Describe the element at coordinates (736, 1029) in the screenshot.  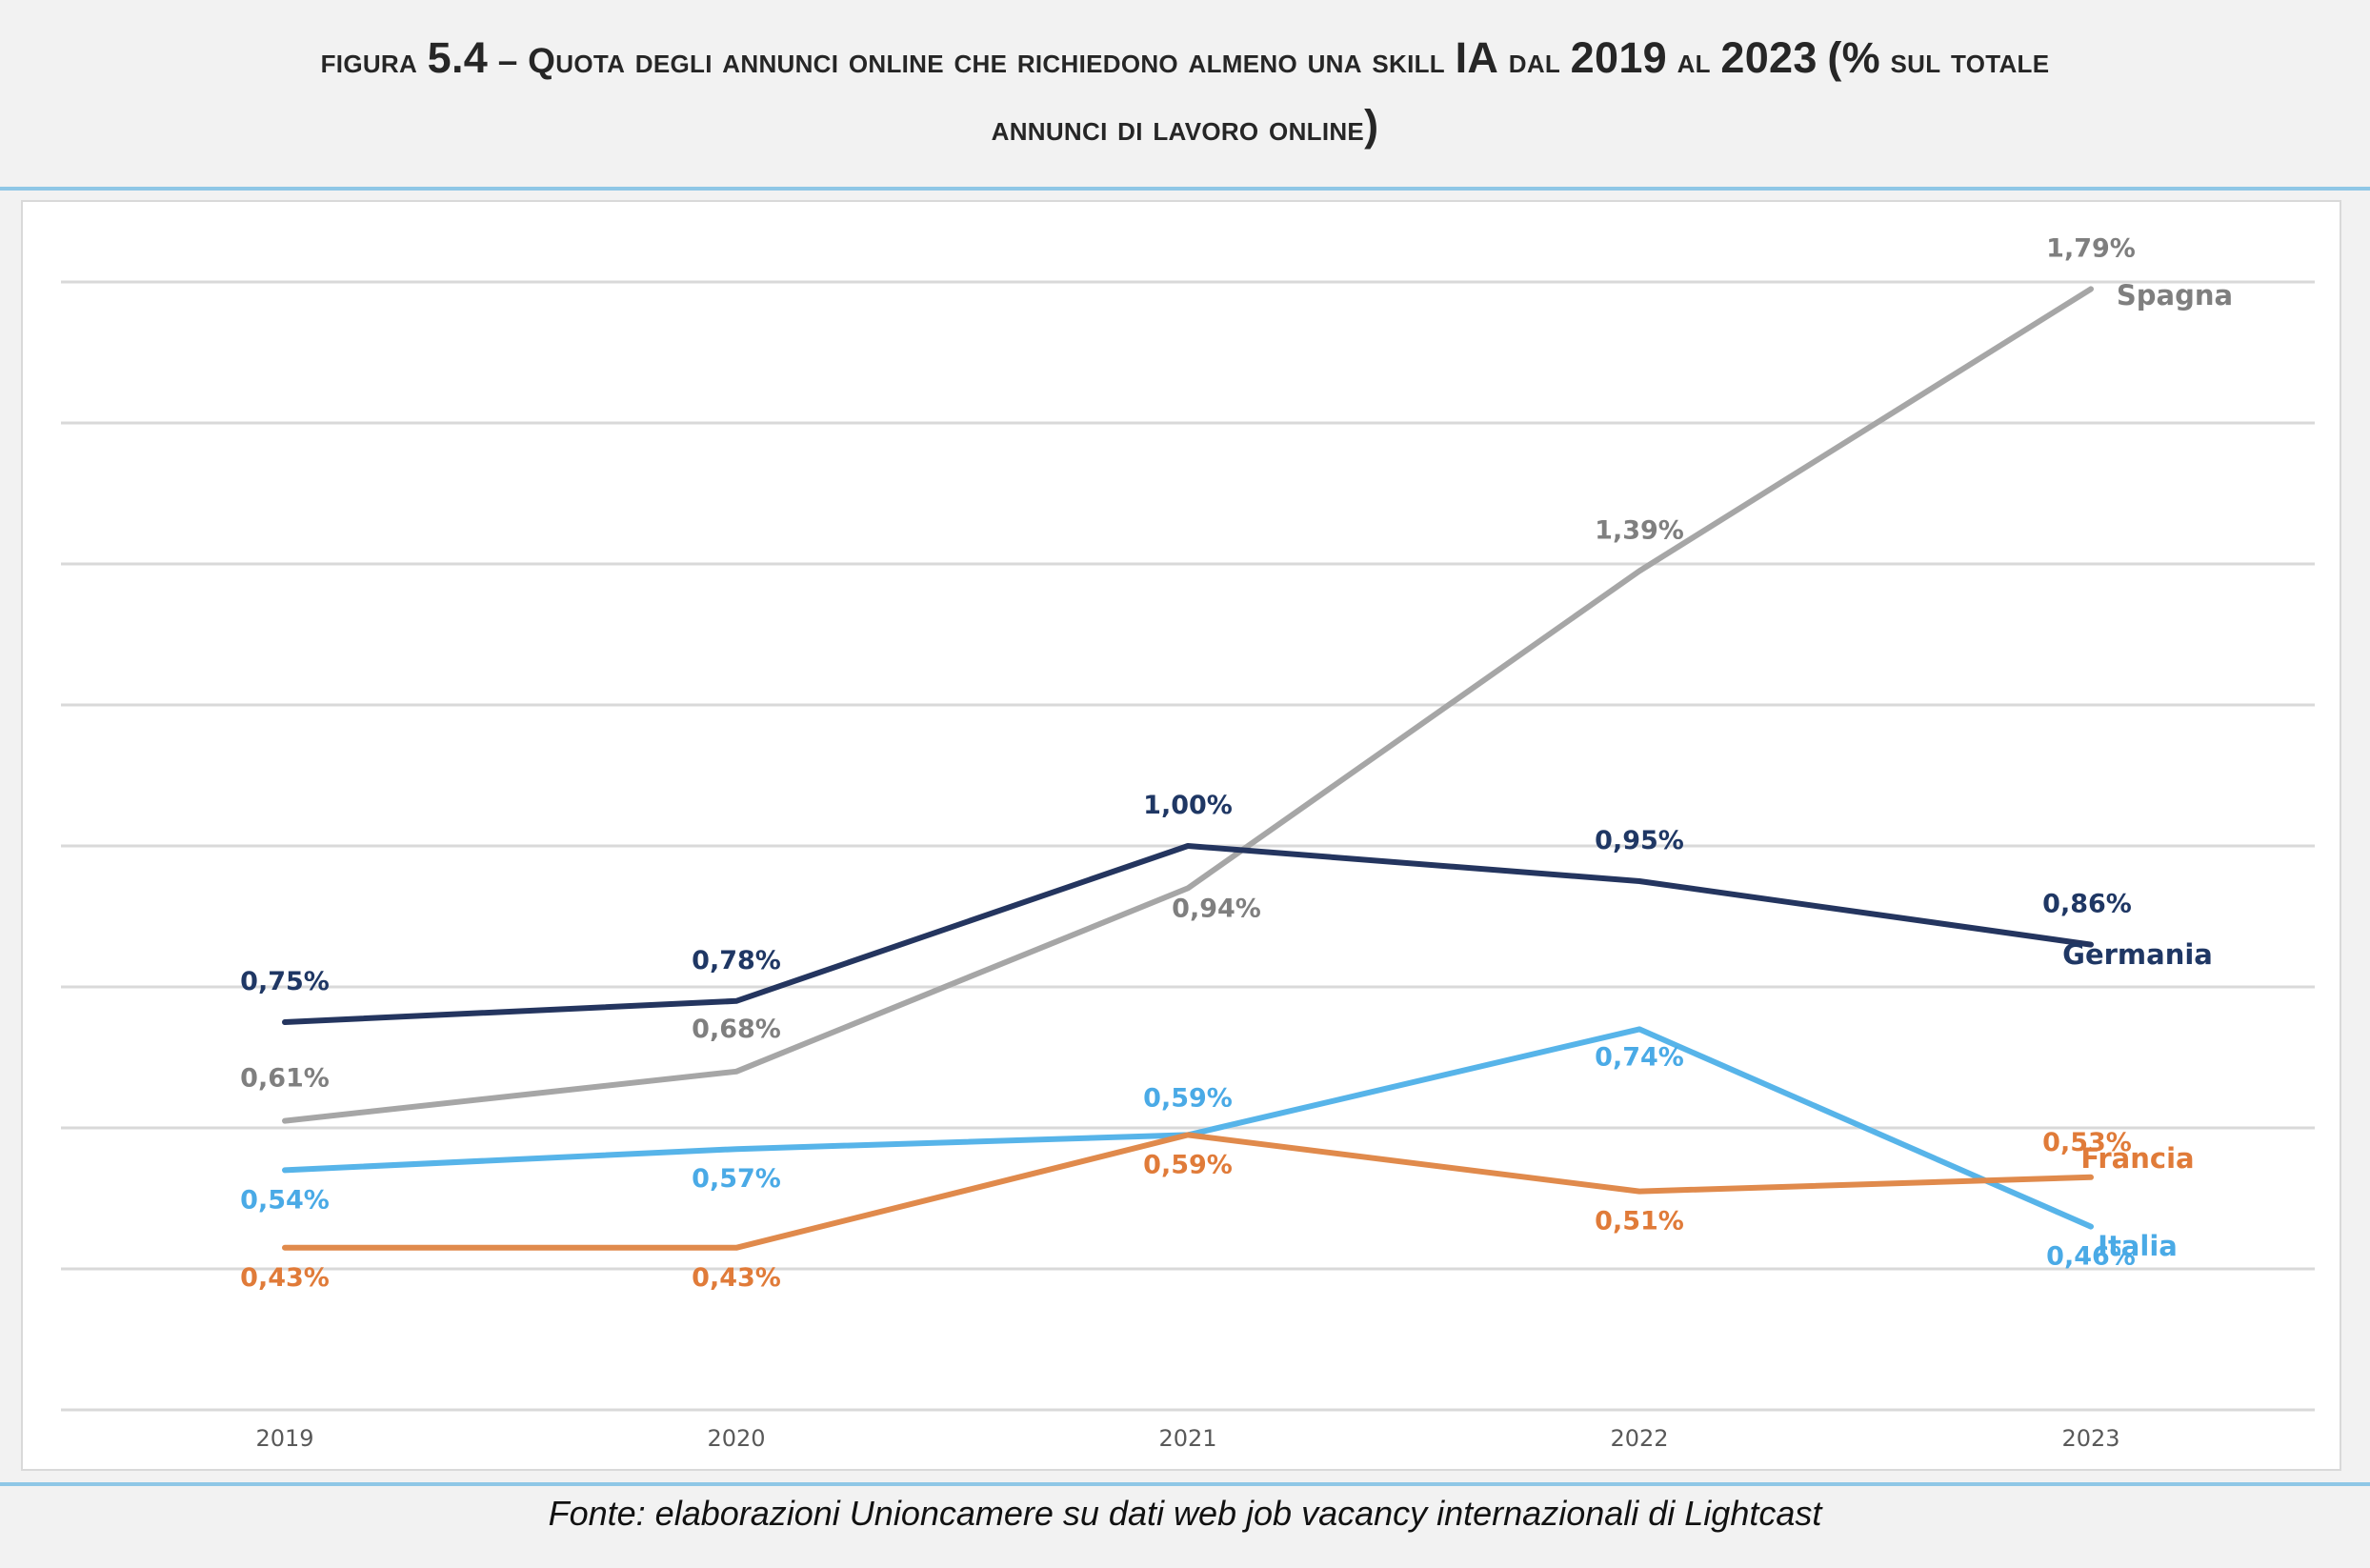
I see `data-label: 0,68%` at that location.